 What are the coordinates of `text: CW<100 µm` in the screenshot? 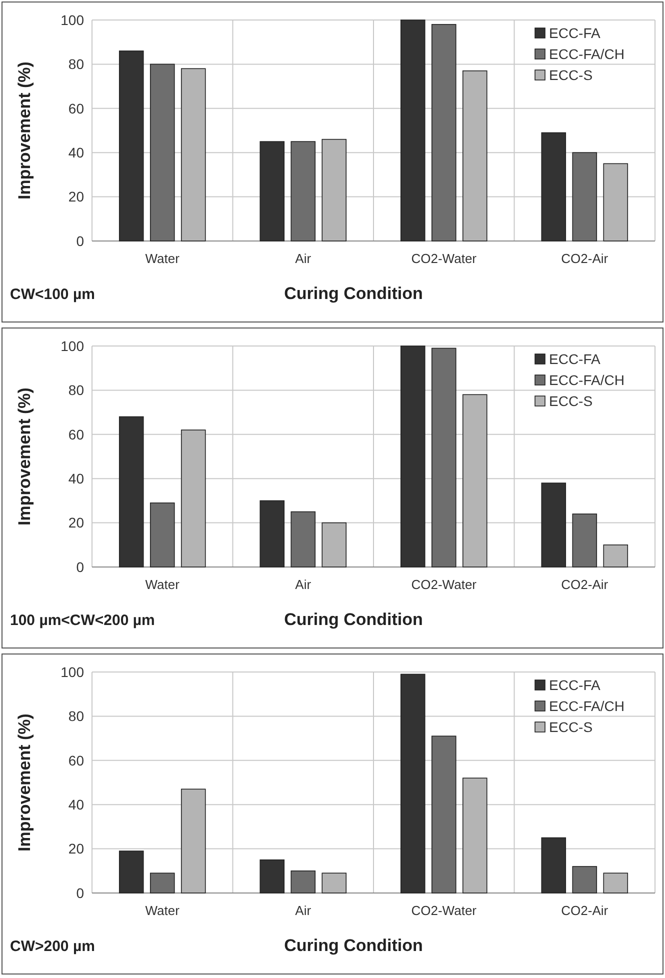 It's located at (52, 294).